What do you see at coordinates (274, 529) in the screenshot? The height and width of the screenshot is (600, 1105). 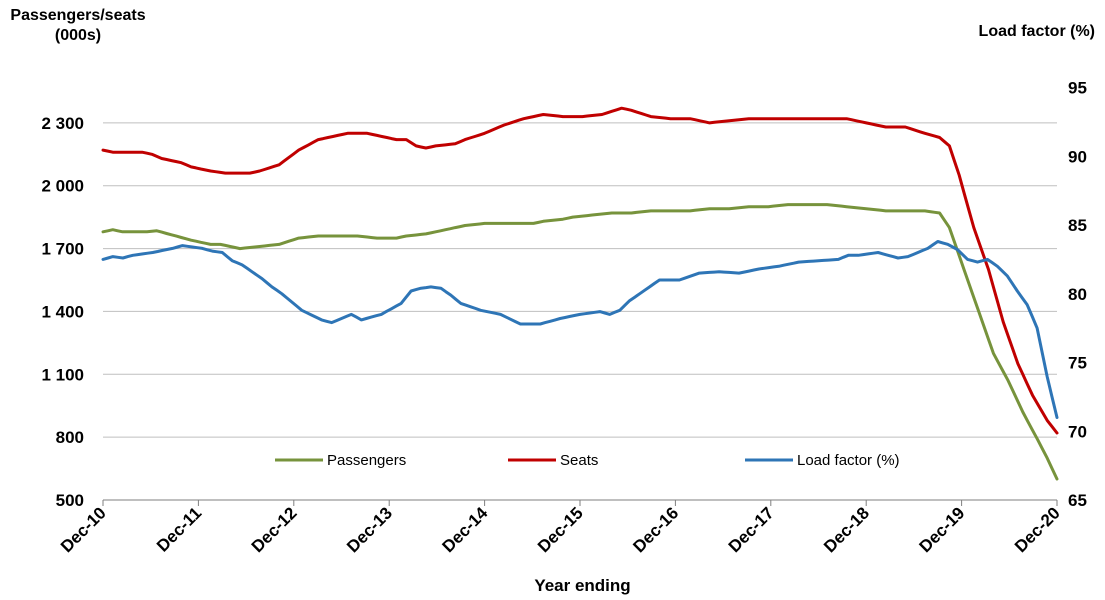 I see `x-tick-label: Dec-12` at bounding box center [274, 529].